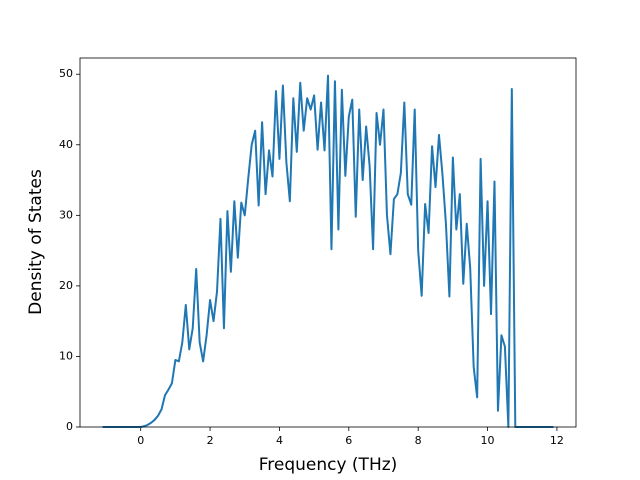 The height and width of the screenshot is (480, 640). Describe the element at coordinates (66, 214) in the screenshot. I see `y-tick-label: 30` at that location.